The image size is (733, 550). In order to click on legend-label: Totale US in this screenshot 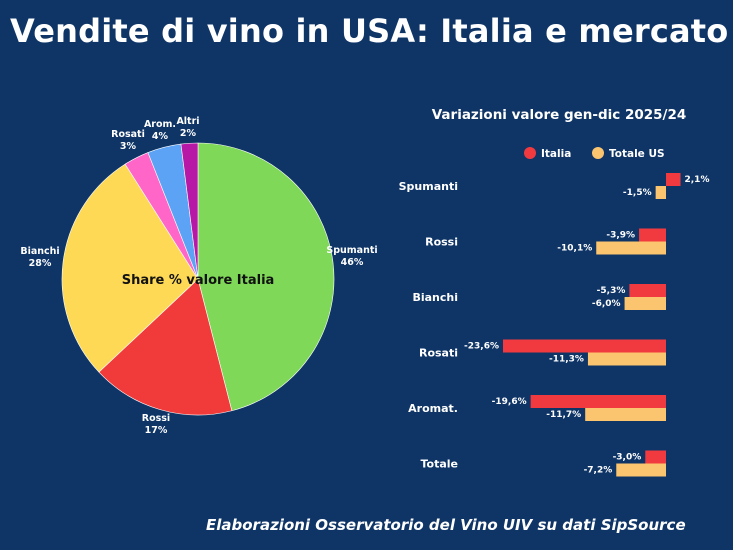, I will do `click(637, 154)`.